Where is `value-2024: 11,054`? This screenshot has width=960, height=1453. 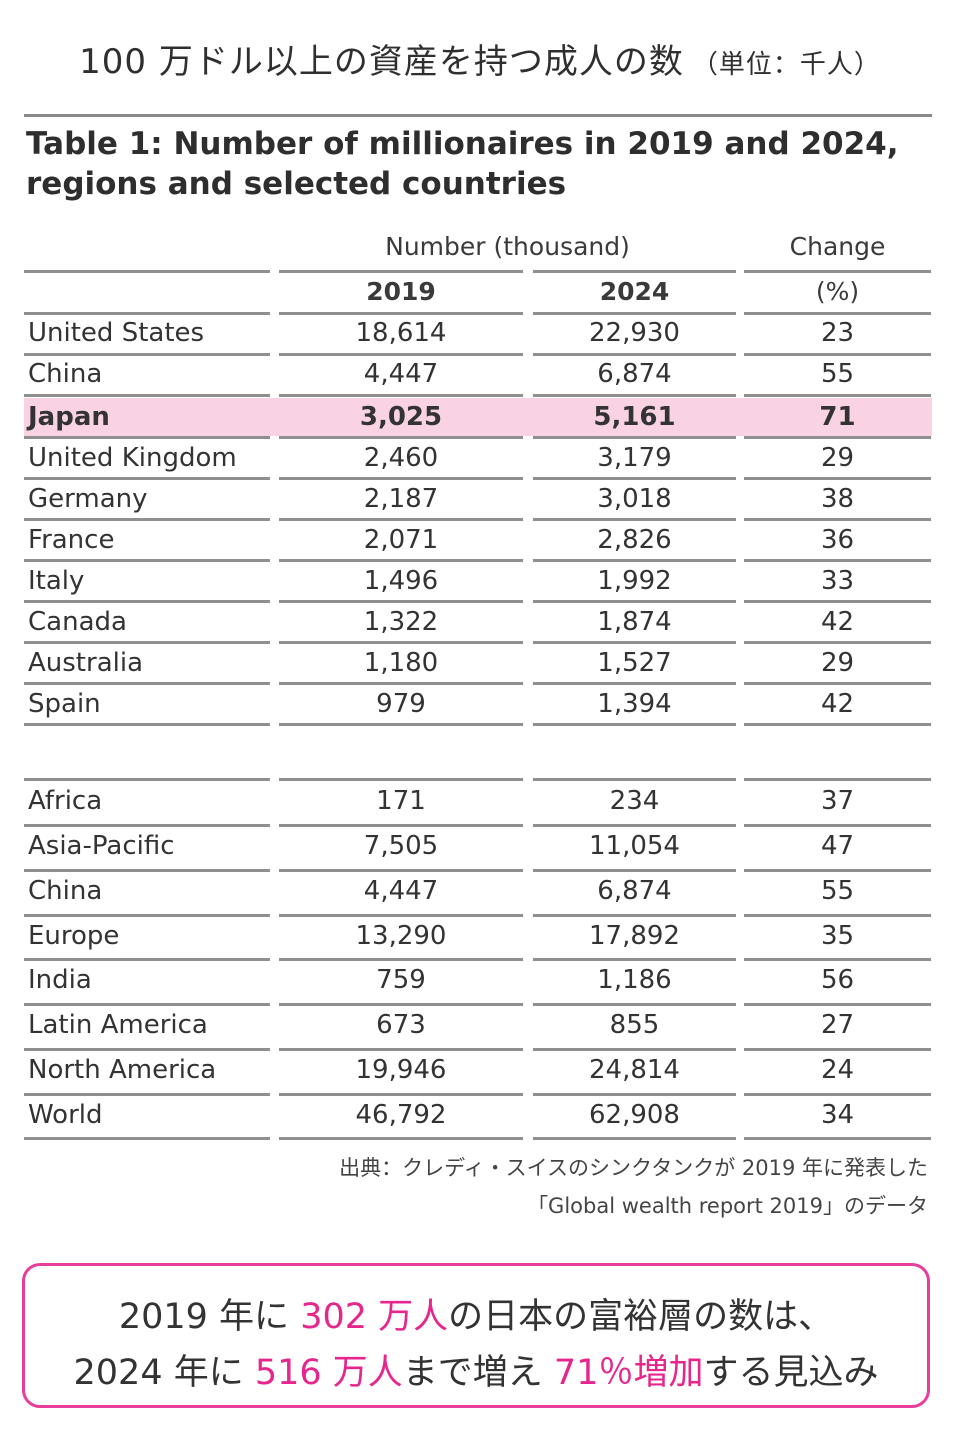
value-2024: 11,054 is located at coordinates (634, 846).